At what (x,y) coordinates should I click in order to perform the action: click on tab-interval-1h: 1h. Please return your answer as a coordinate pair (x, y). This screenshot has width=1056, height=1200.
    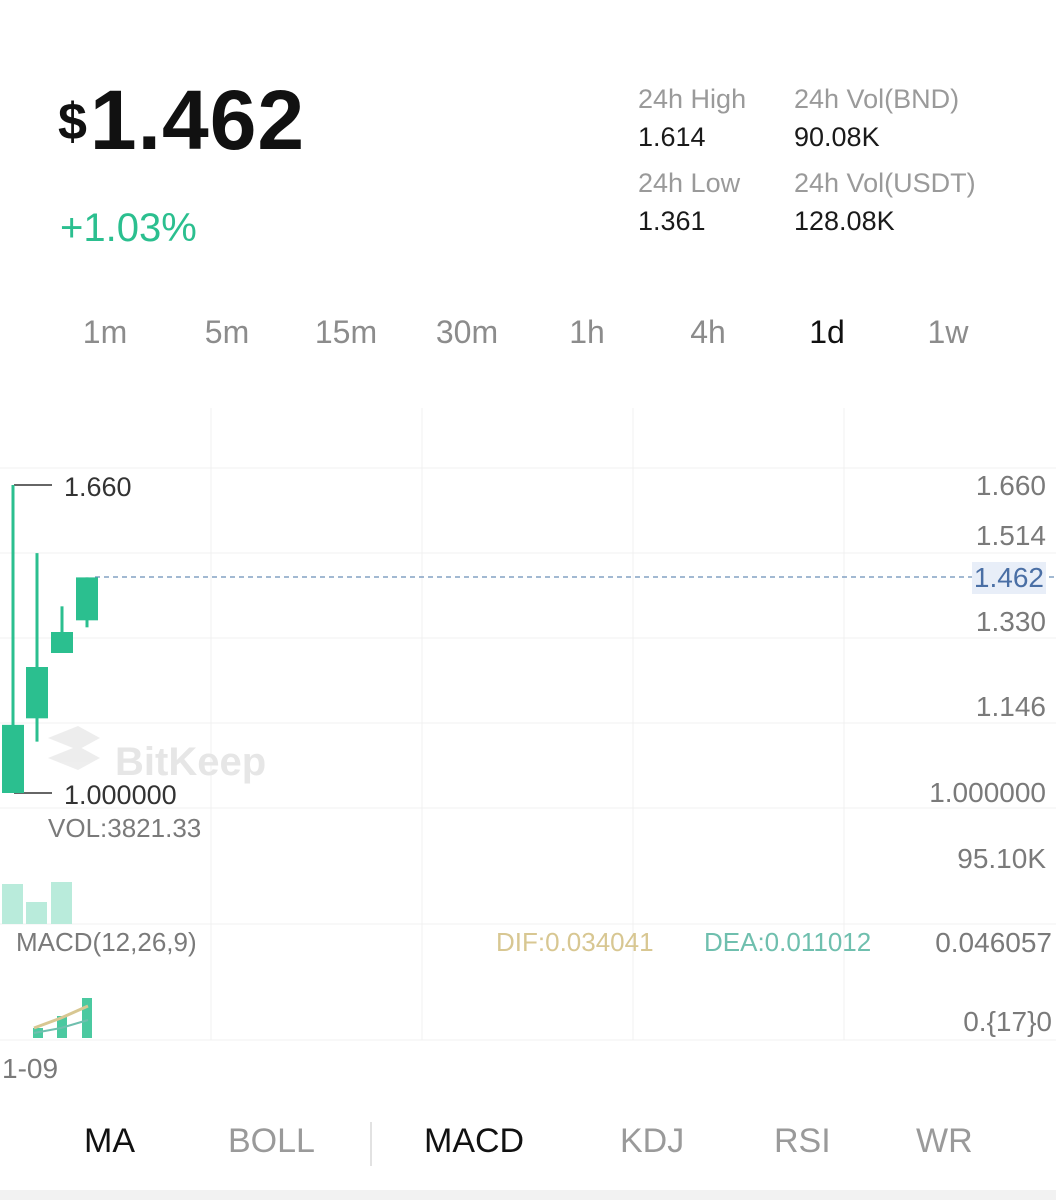
    Looking at the image, I should click on (587, 332).